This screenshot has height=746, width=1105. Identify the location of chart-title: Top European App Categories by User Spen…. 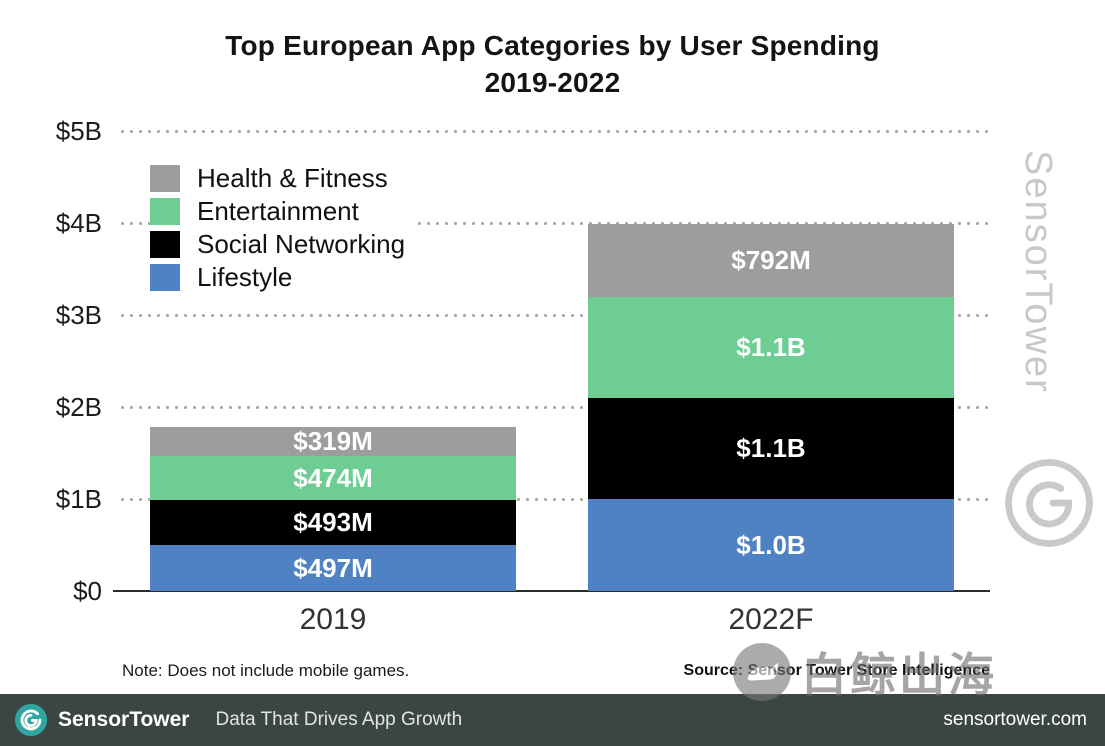
(552, 64).